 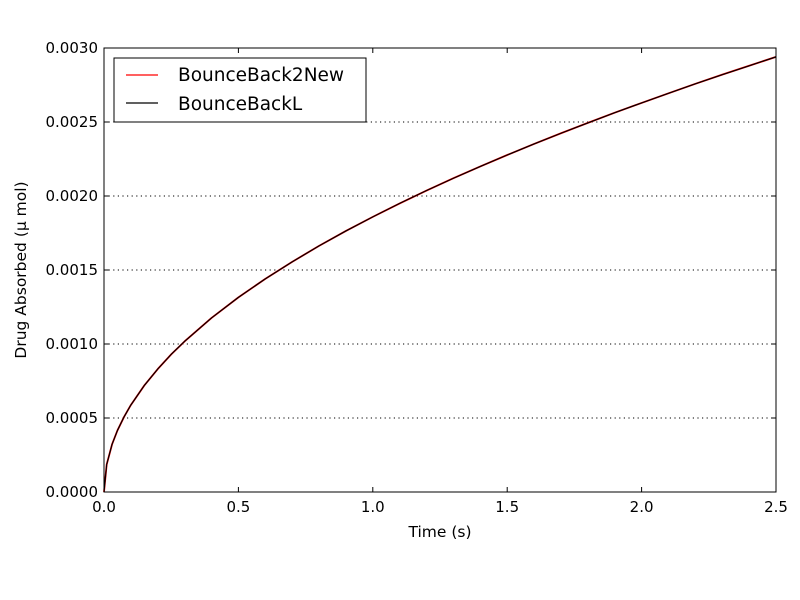 I want to click on y-tick-label: 0.0000, so click(x=72, y=492).